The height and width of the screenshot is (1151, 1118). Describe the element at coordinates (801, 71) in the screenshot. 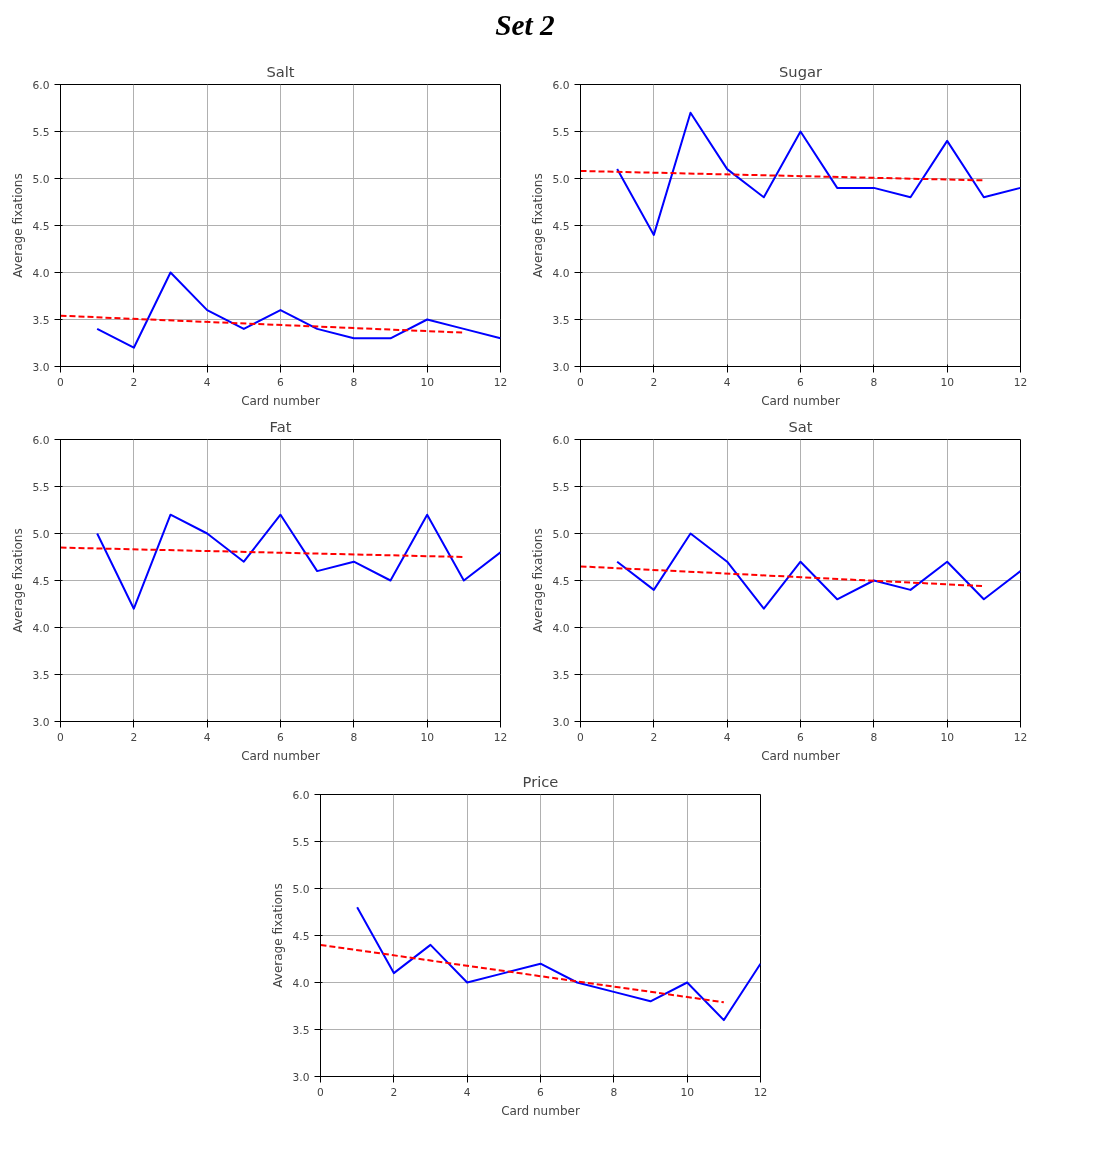

I see `chart-title: Sugar` at that location.